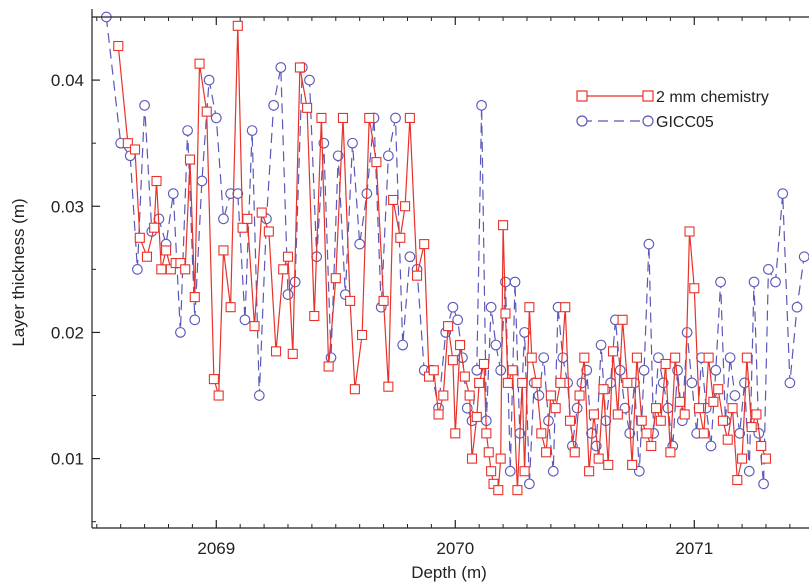 This screenshot has width=809, height=585. I want to click on x-tick-label: 2071, so click(694, 548).